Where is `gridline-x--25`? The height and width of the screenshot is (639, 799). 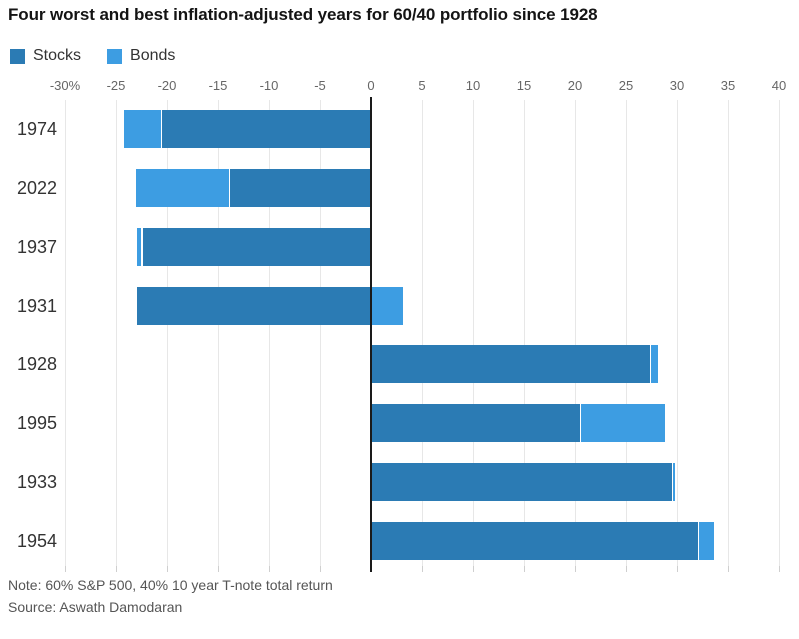 gridline-x--25 is located at coordinates (116, 335).